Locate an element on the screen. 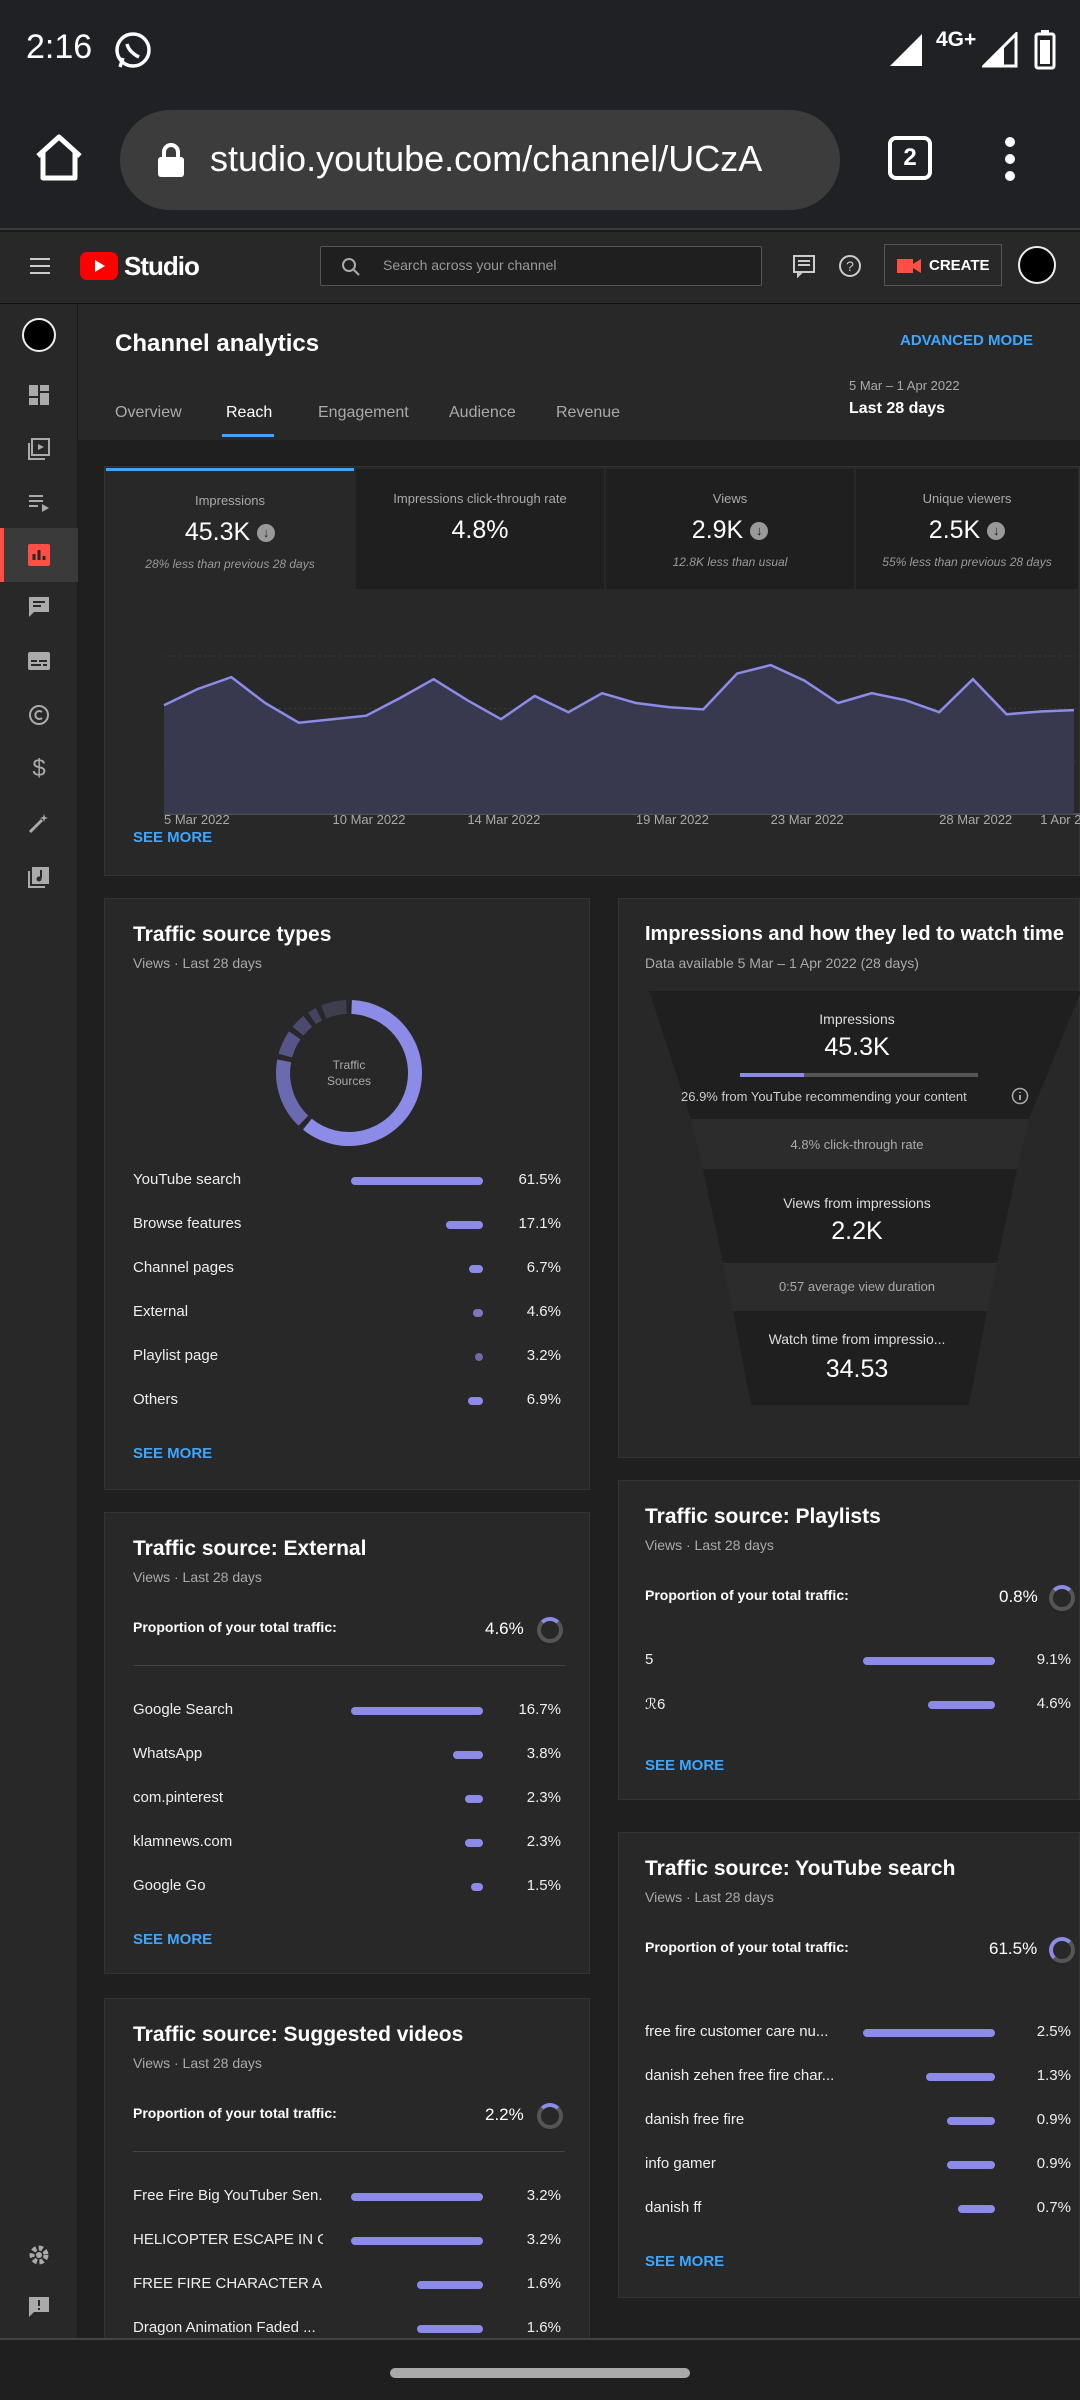  settings-icon is located at coordinates (39, 2255).